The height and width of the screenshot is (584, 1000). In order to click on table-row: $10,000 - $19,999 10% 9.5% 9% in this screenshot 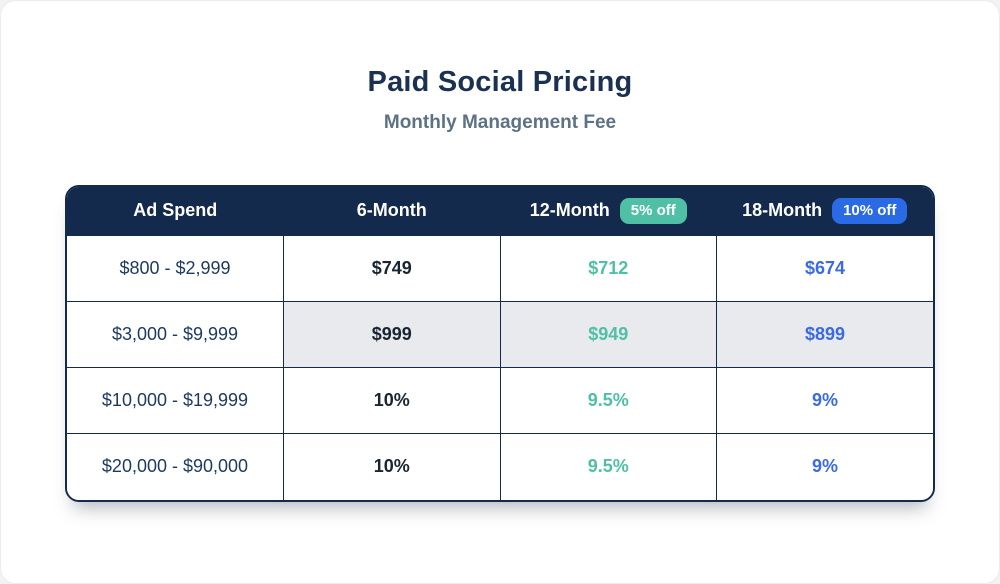, I will do `click(500, 401)`.